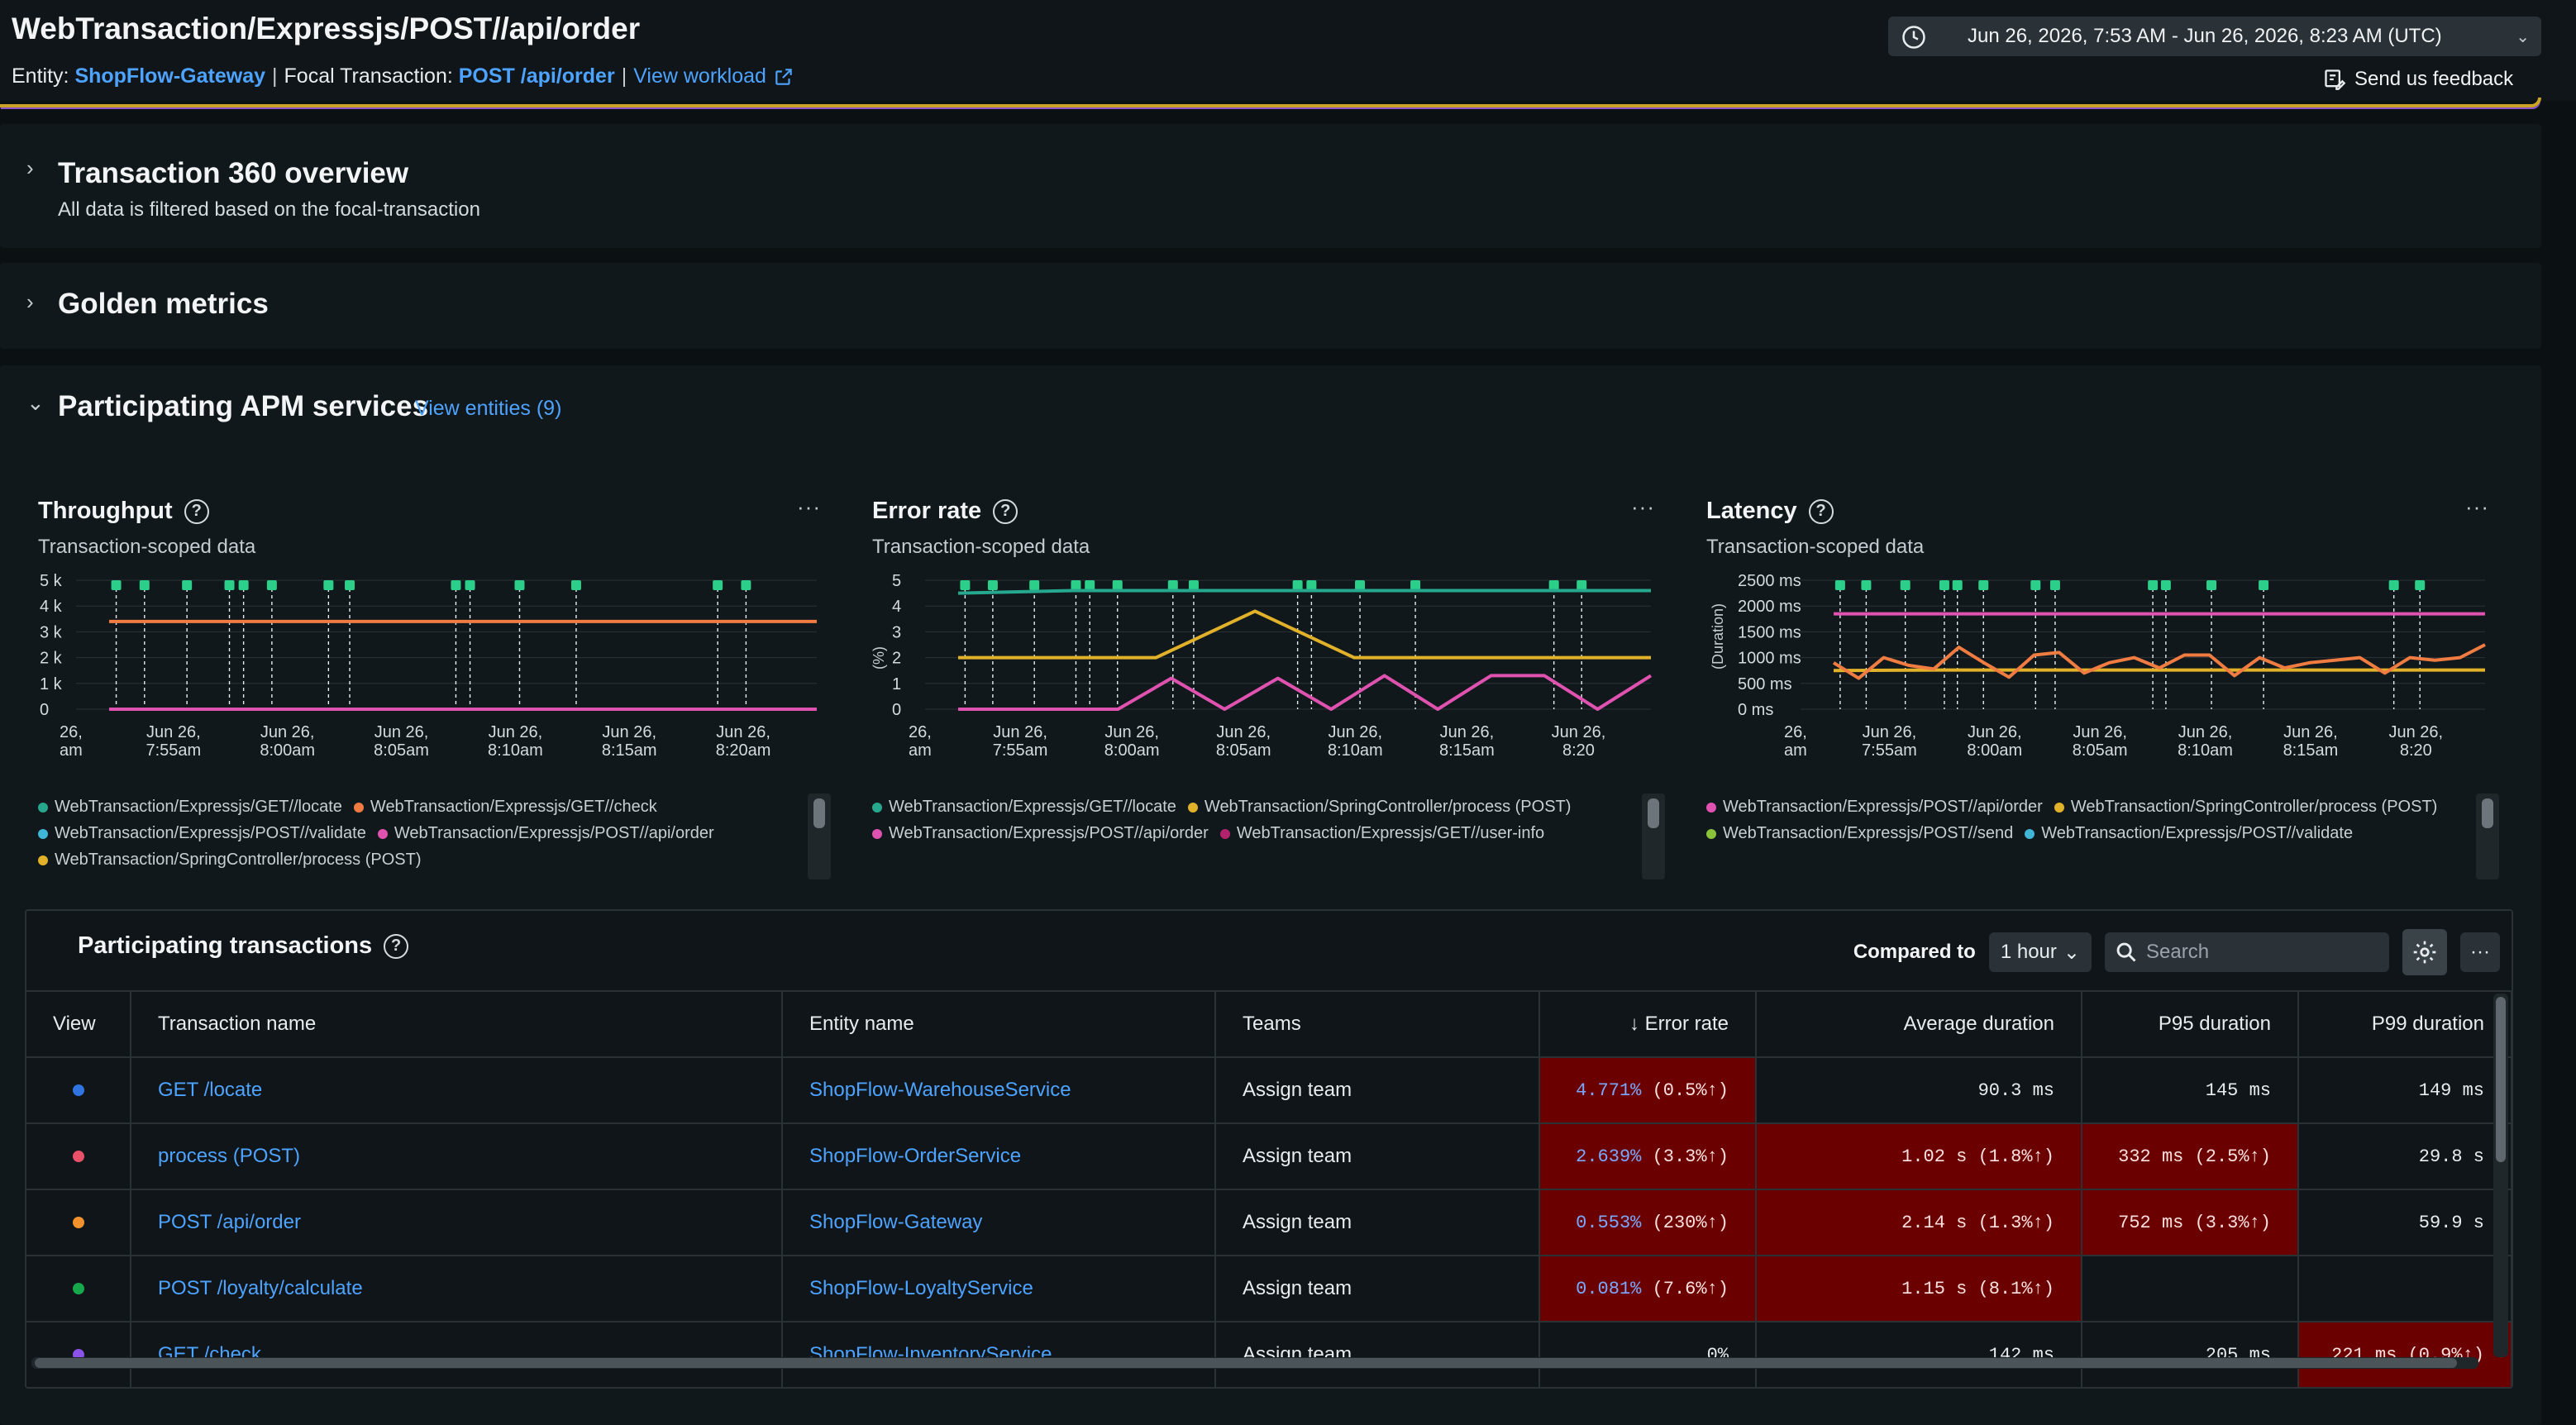 This screenshot has width=2576, height=1425. Describe the element at coordinates (457, 1222) in the screenshot. I see `cell-transaction-name: POST /api/order` at that location.